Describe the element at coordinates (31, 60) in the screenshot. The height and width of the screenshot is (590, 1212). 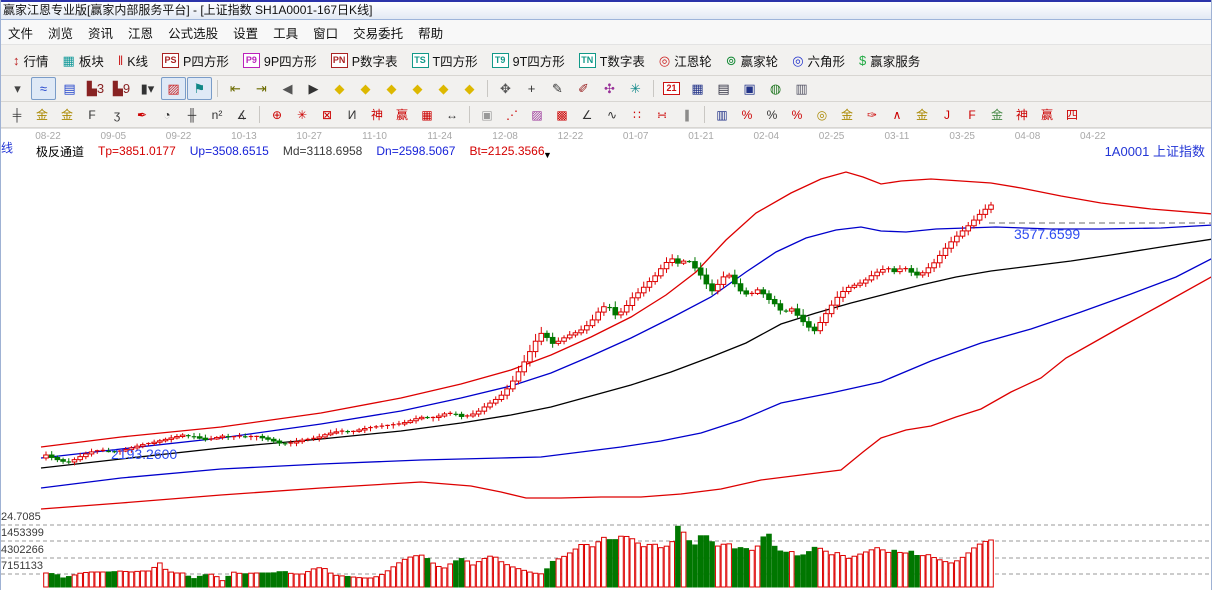
I see `toolbar-button-quotes: ↕ 行情` at that location.